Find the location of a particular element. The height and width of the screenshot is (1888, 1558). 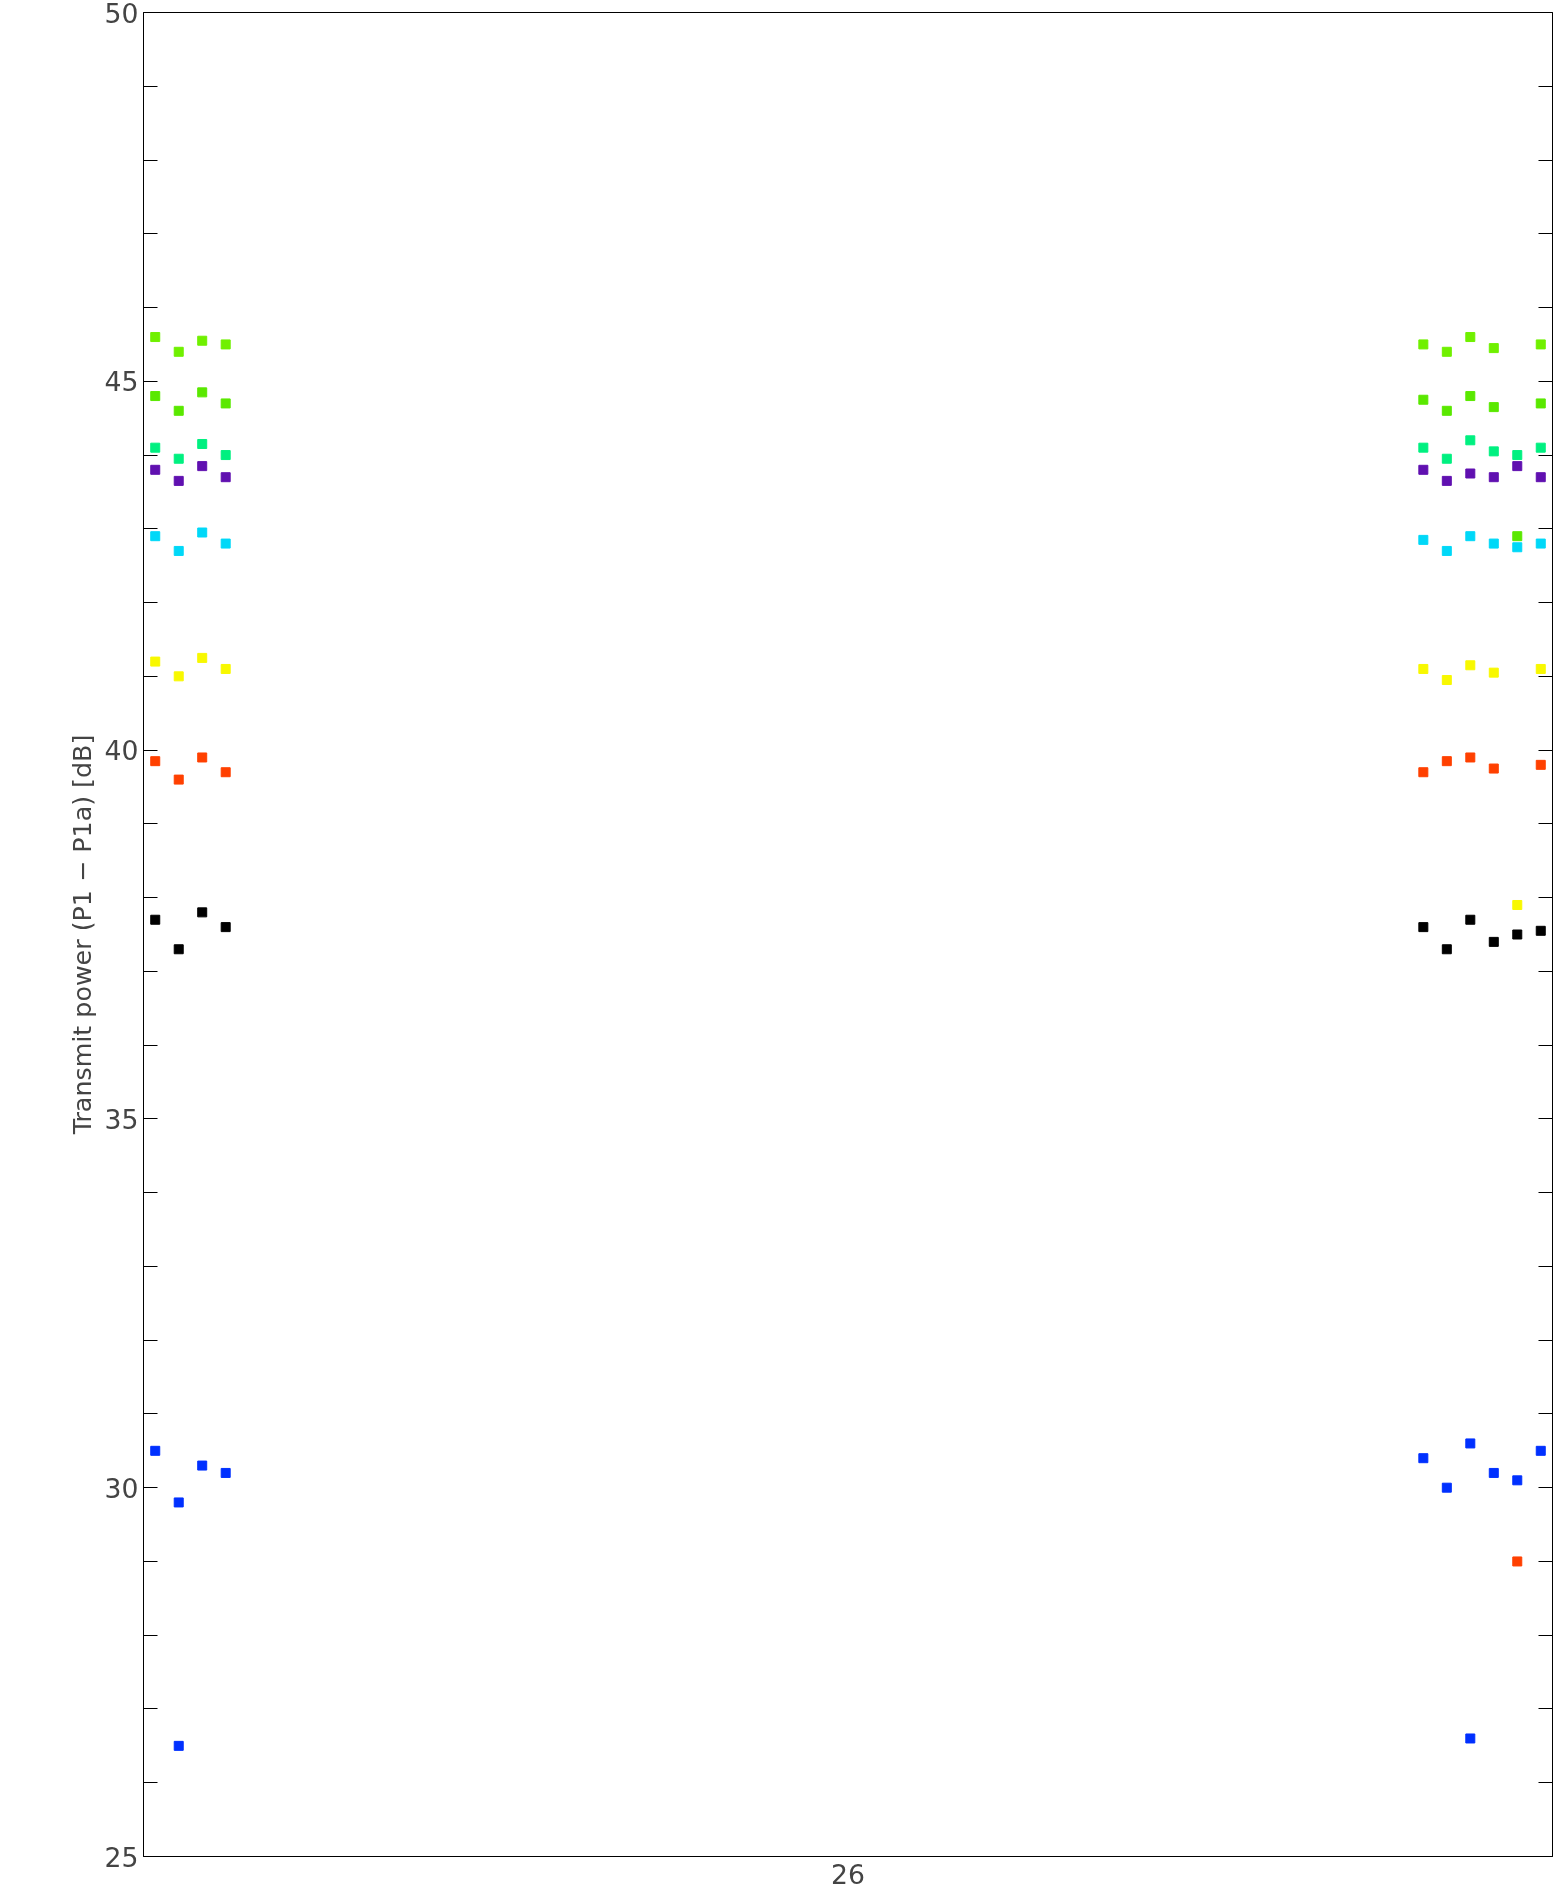

y-tick-label: 35 is located at coordinates (121, 1119).